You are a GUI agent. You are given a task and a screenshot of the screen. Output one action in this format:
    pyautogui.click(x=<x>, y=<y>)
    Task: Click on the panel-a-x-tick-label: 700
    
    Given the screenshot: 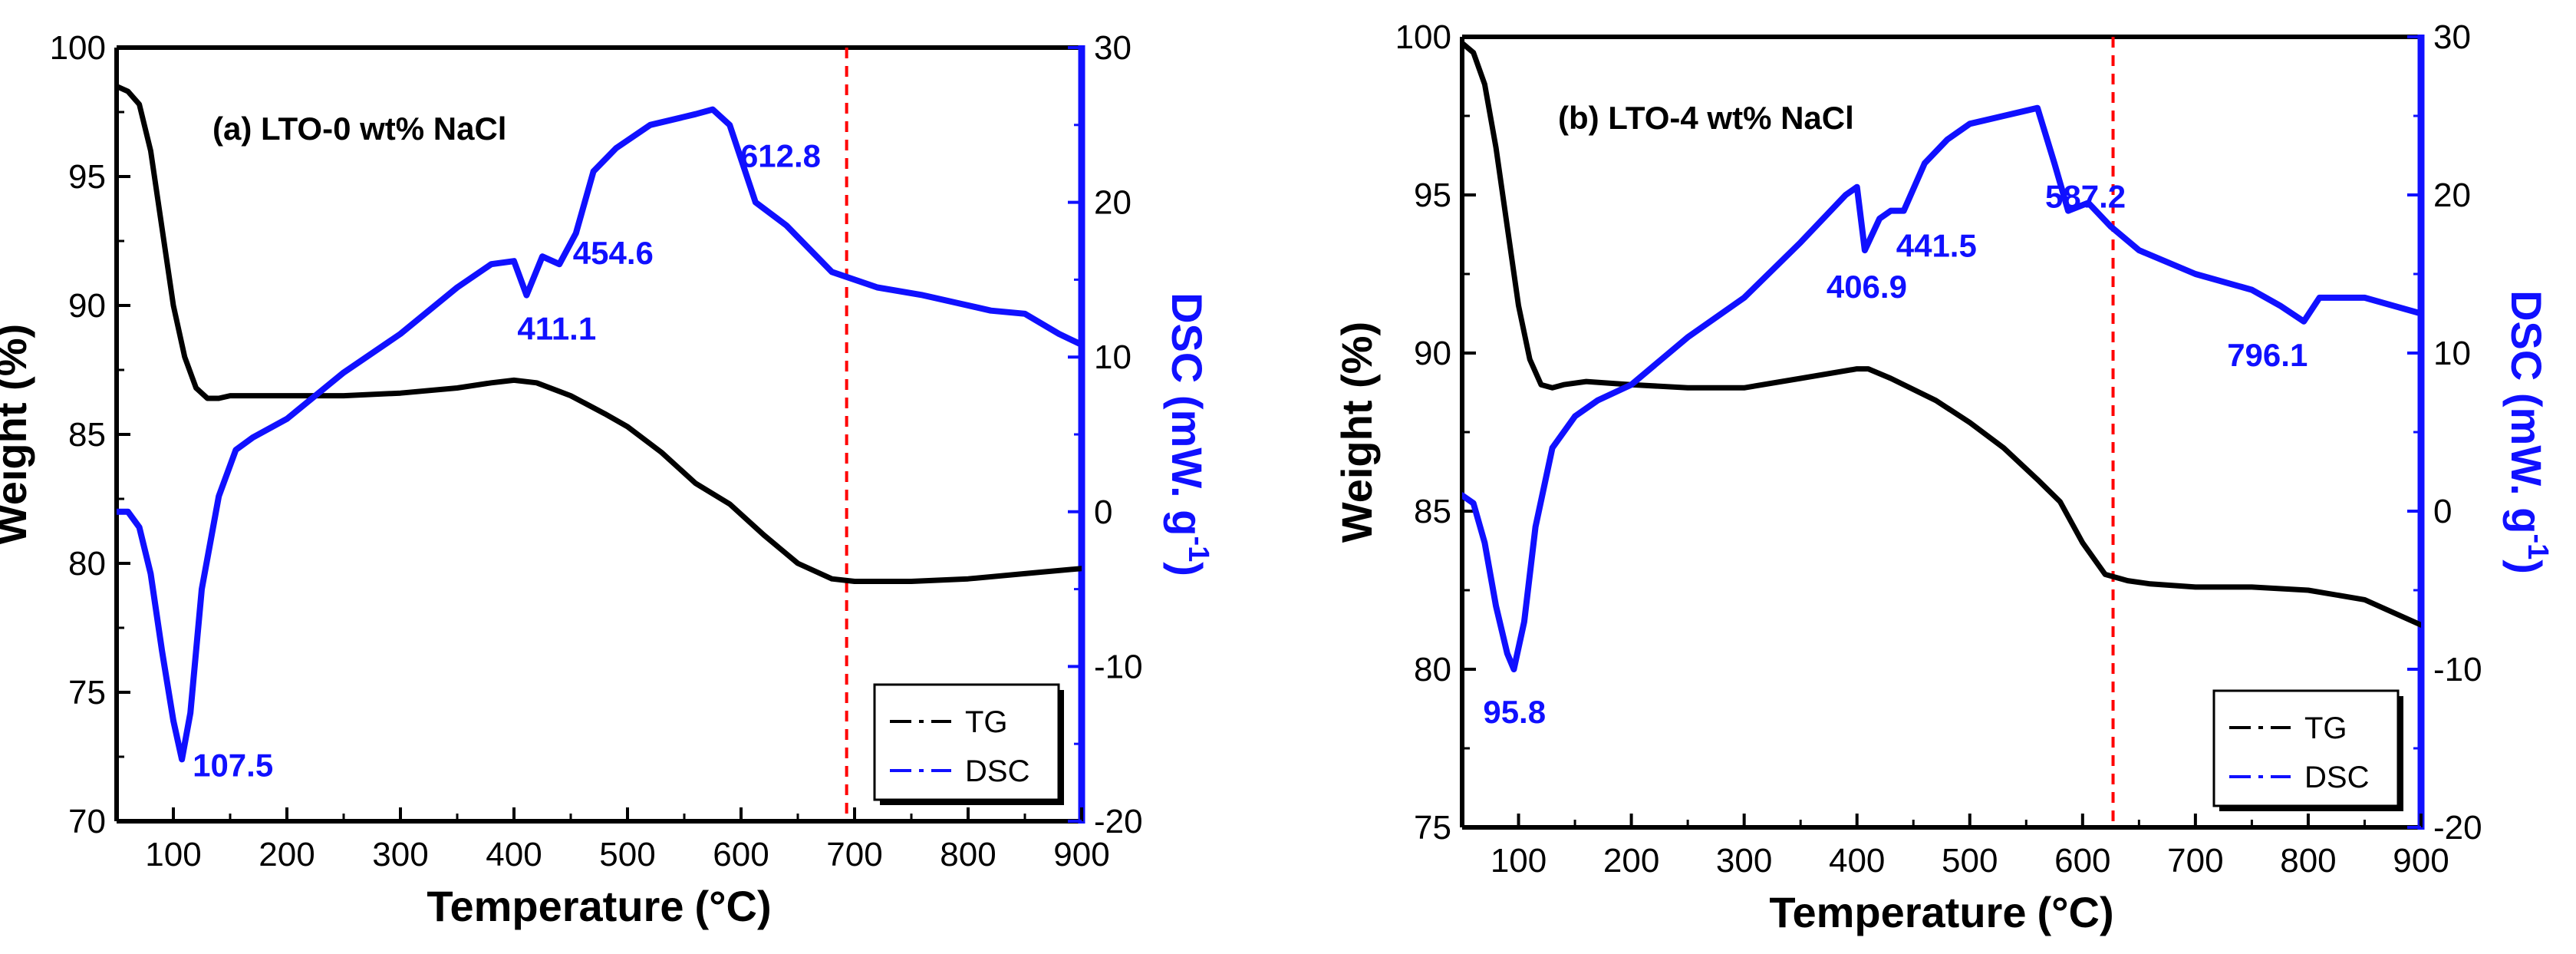 What is the action you would take?
    pyautogui.click(x=854, y=854)
    